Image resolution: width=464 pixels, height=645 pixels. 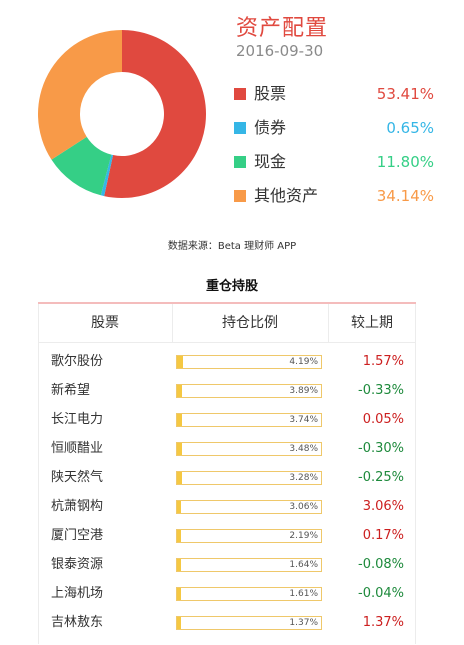 I want to click on table-row: 上海机场 1.61% -0.04%, so click(x=227, y=594).